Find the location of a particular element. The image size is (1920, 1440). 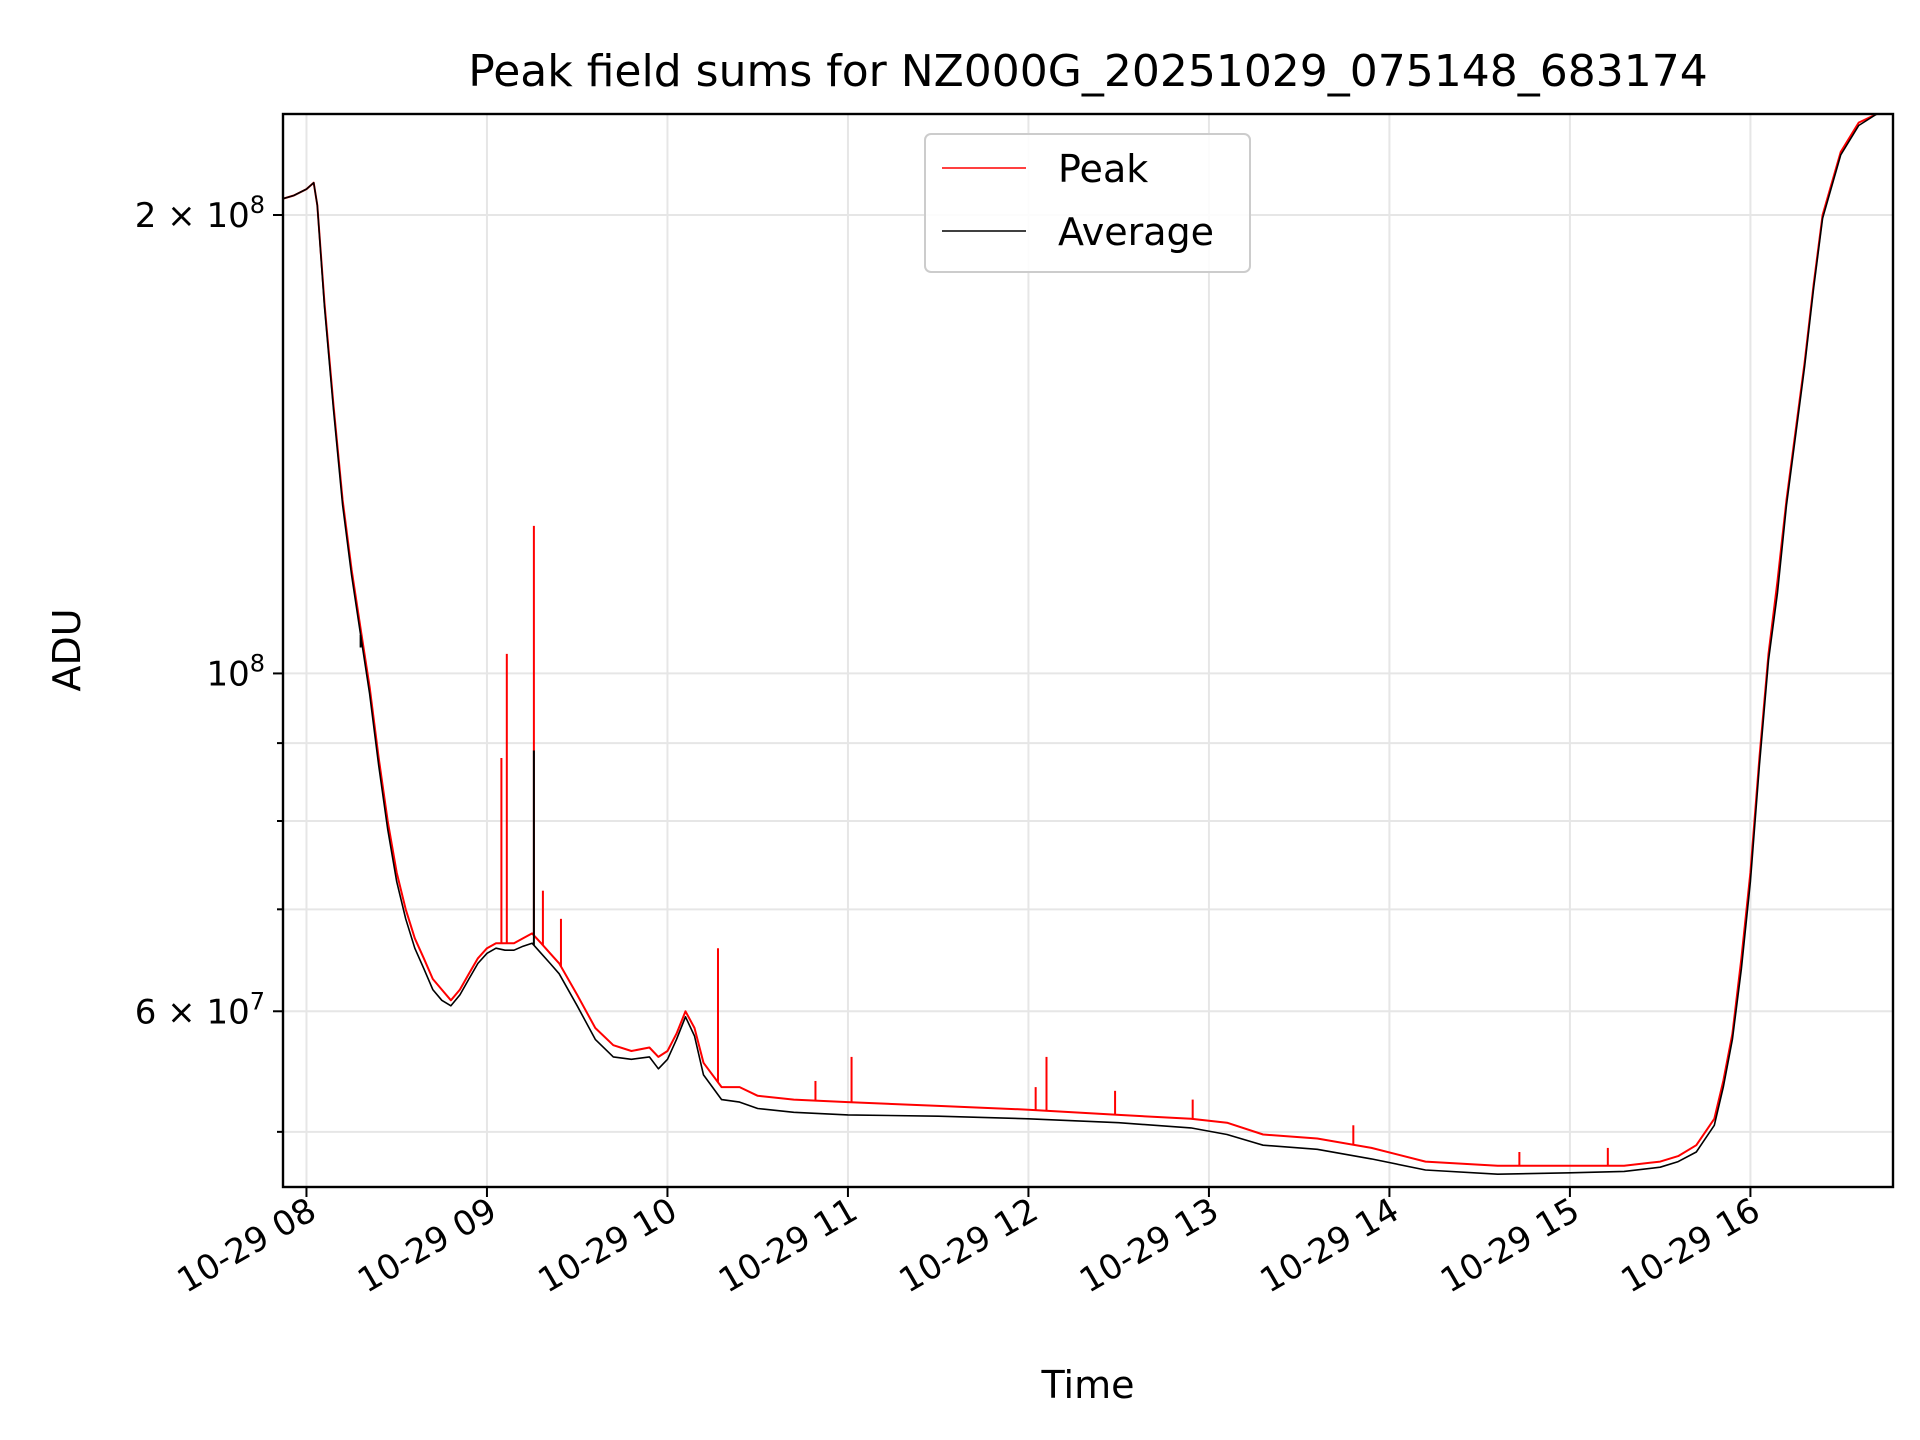

legend-label-average: Average is located at coordinates (1136, 232).